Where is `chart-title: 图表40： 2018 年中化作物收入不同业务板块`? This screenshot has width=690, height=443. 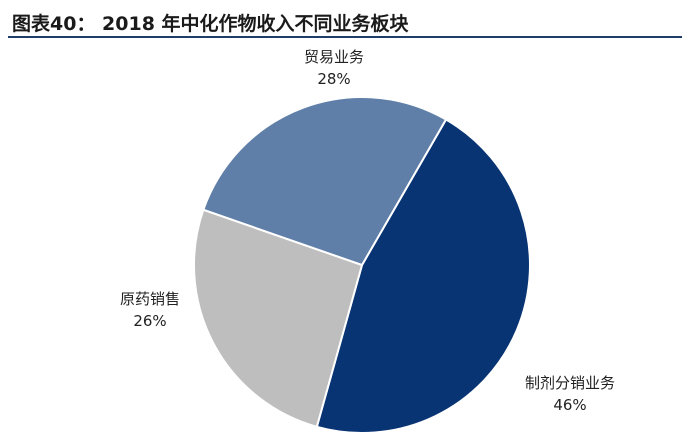
chart-title: 图表40： 2018 年中化作物收入不同业务板块 is located at coordinates (210, 24).